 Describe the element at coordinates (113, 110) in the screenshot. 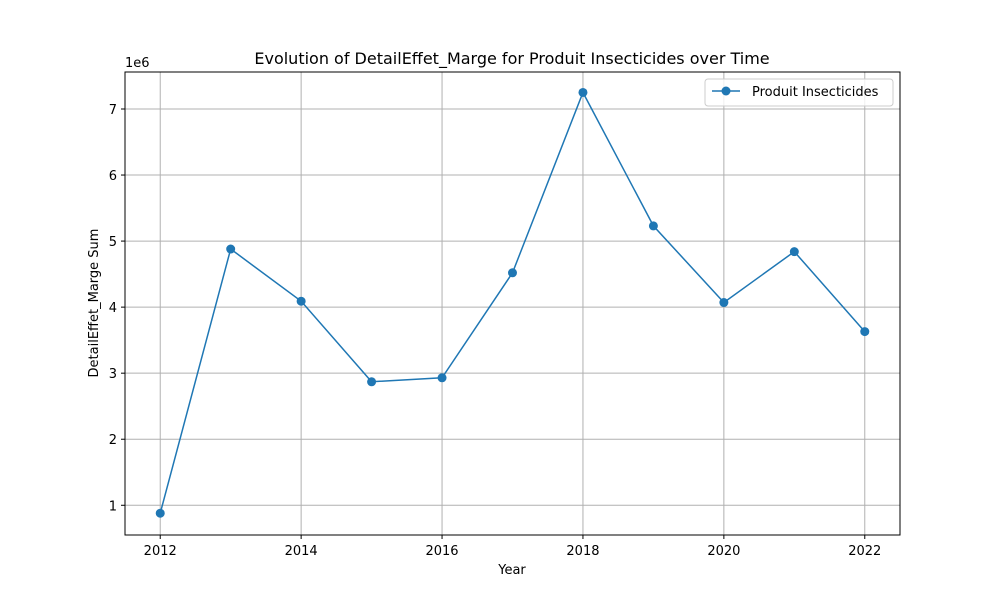

I see `y-tick-label: 7` at that location.